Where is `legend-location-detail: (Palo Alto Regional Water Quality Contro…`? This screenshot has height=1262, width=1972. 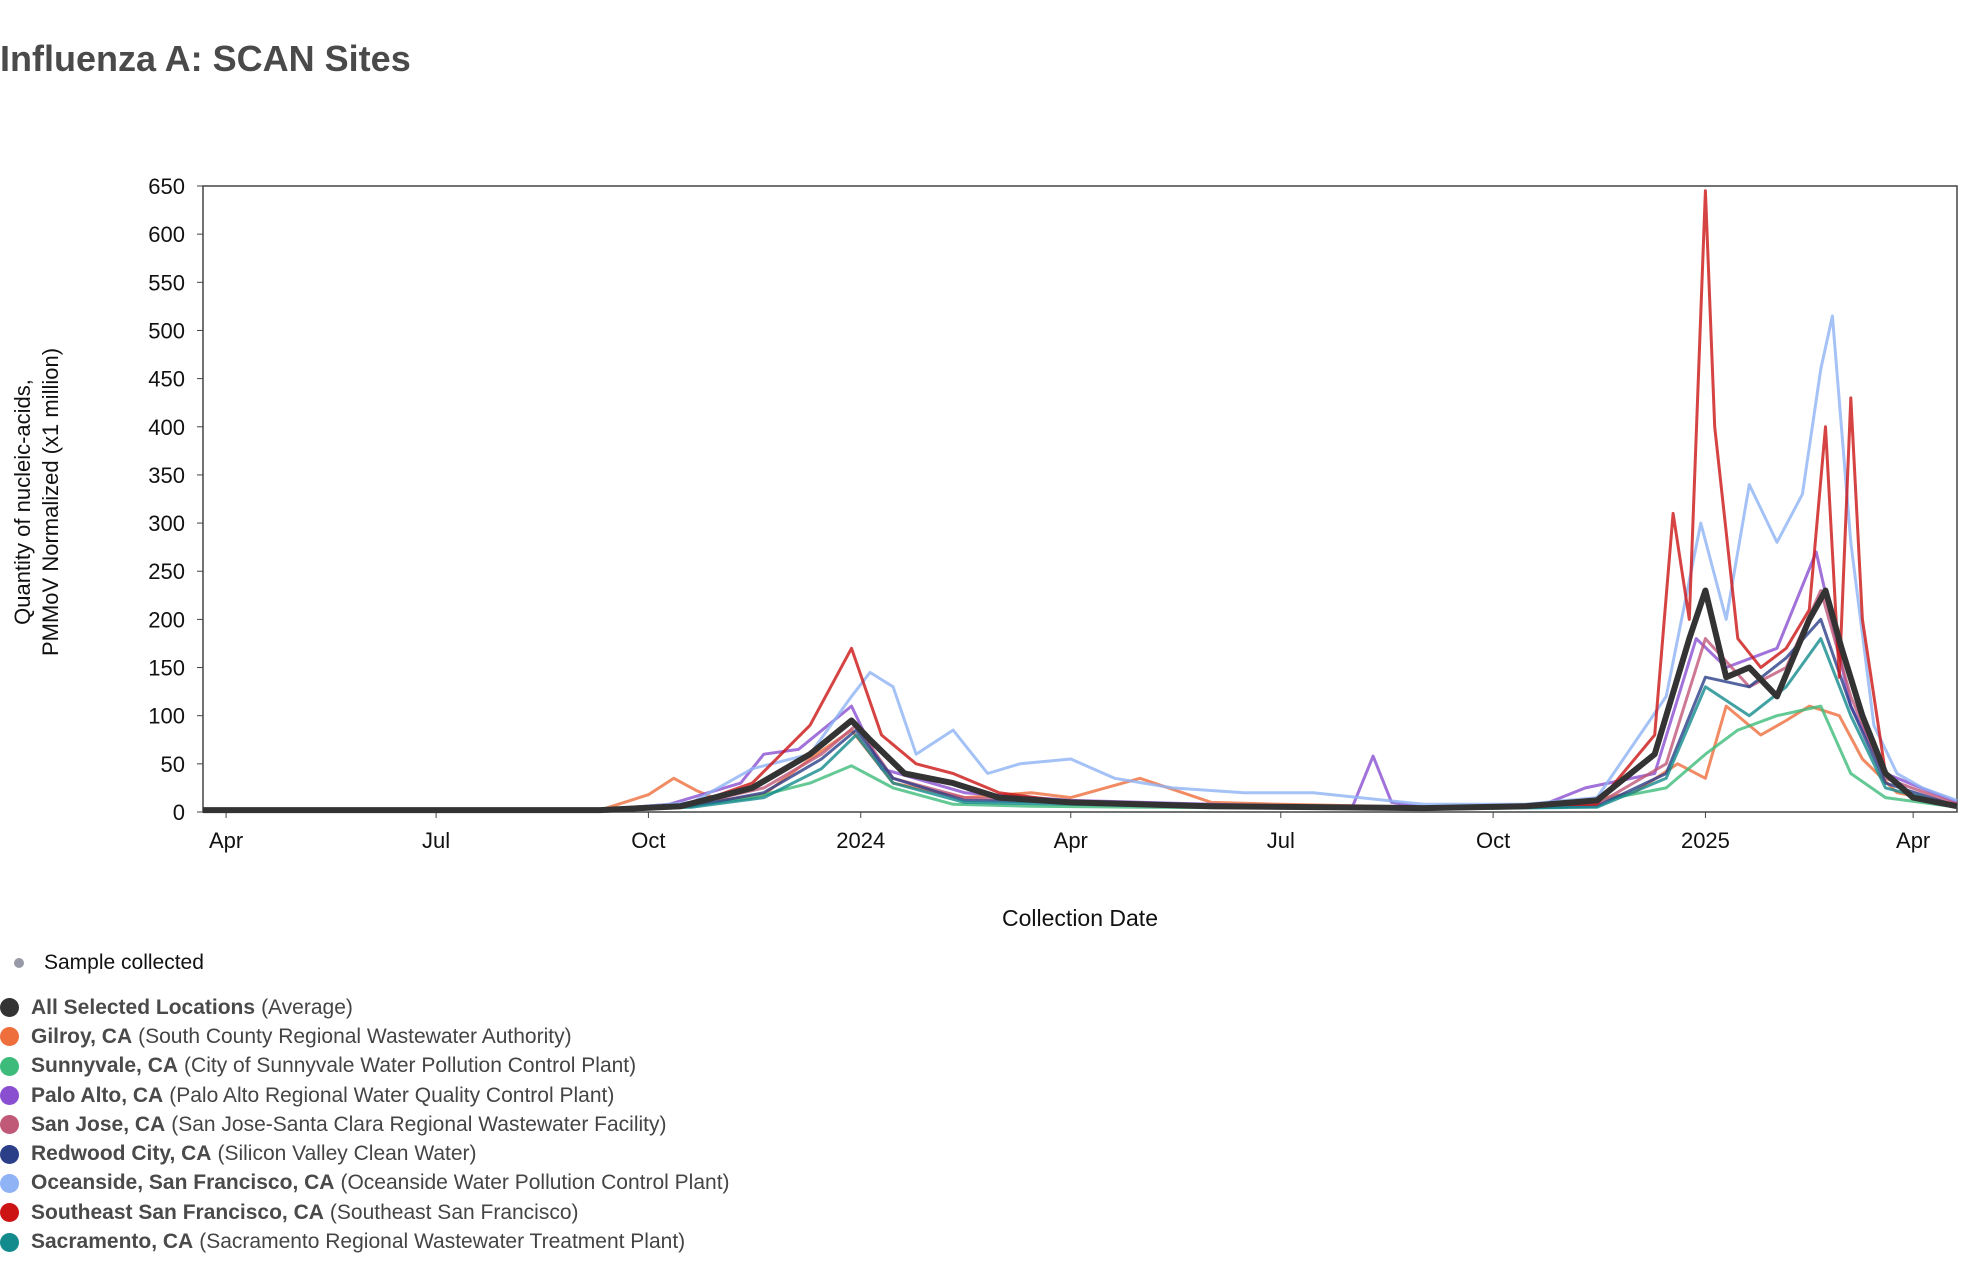 legend-location-detail: (Palo Alto Regional Water Quality Contro… is located at coordinates (392, 1095).